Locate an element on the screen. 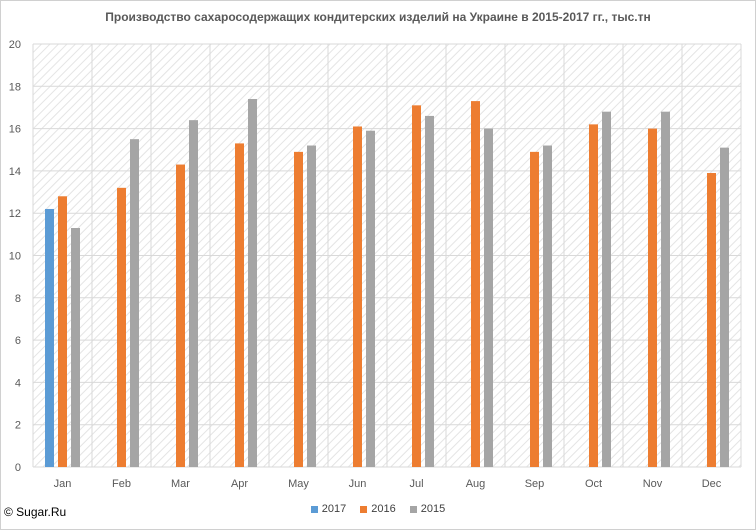 Image resolution: width=756 pixels, height=530 pixels. legend-item: 2016 is located at coordinates (378, 509).